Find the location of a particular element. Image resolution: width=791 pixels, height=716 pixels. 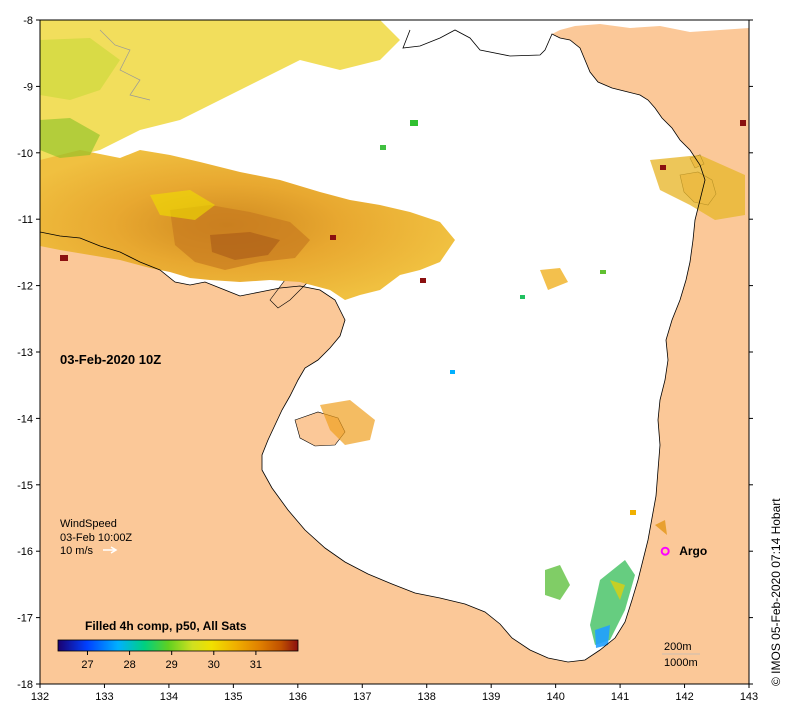

imos-credit: © IMOS 05-Feb-2020 07:14 Hobart is located at coordinates (776, 592).